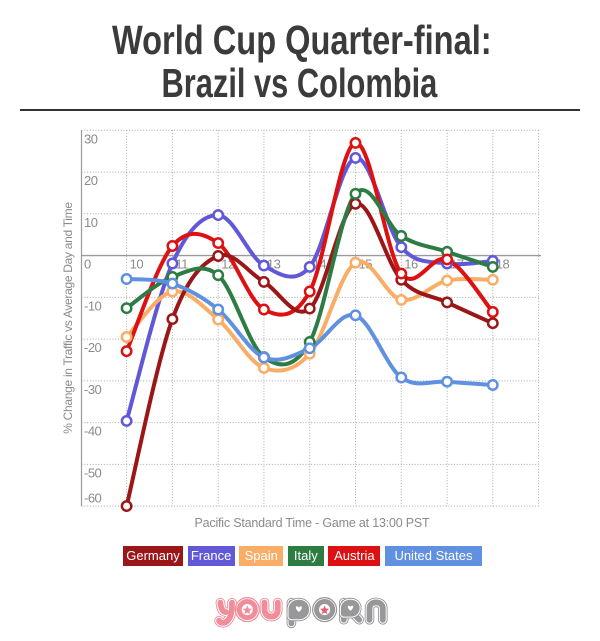 Image resolution: width=600 pixels, height=641 pixels. Describe the element at coordinates (93, 498) in the screenshot. I see `svg-text: -60` at that location.